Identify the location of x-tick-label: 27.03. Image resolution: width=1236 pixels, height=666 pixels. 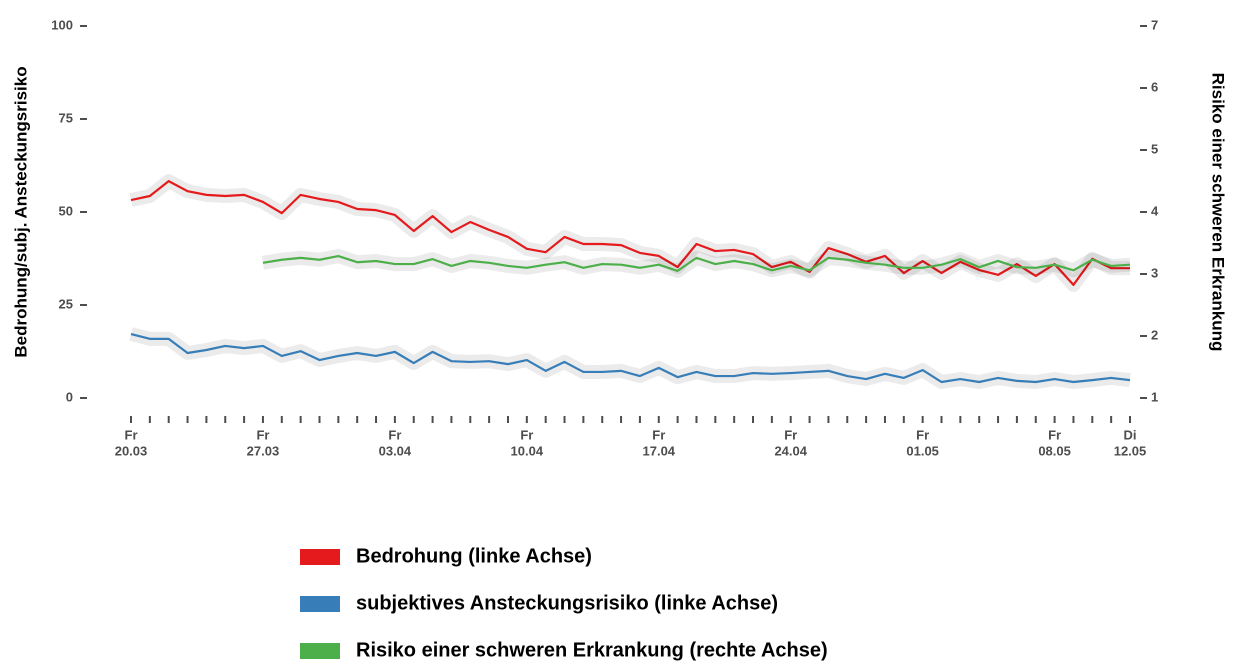
(263, 450).